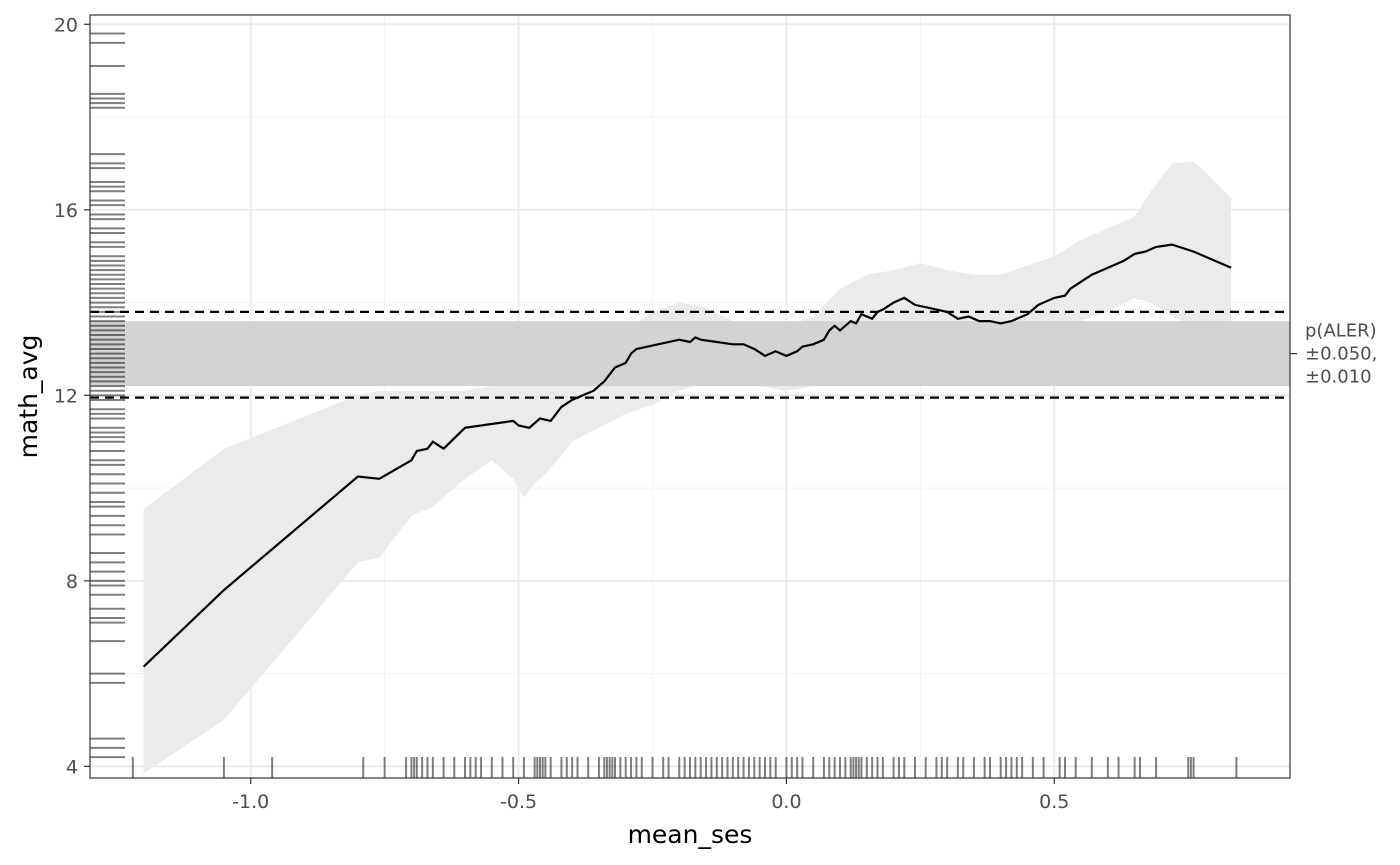 The width and height of the screenshot is (1400, 865). I want to click on x-tick-label: 0.5, so click(1054, 802).